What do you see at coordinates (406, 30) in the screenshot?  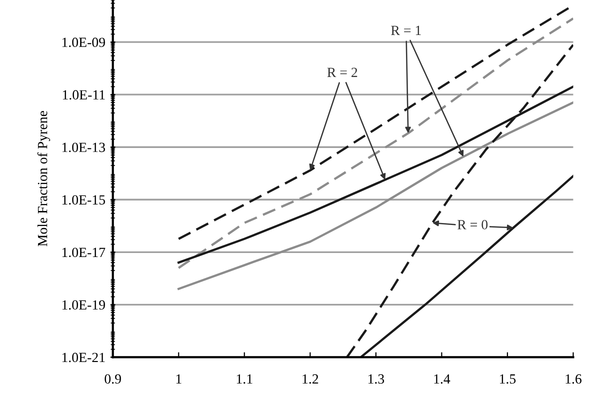 I see `annotation: R = 1` at bounding box center [406, 30].